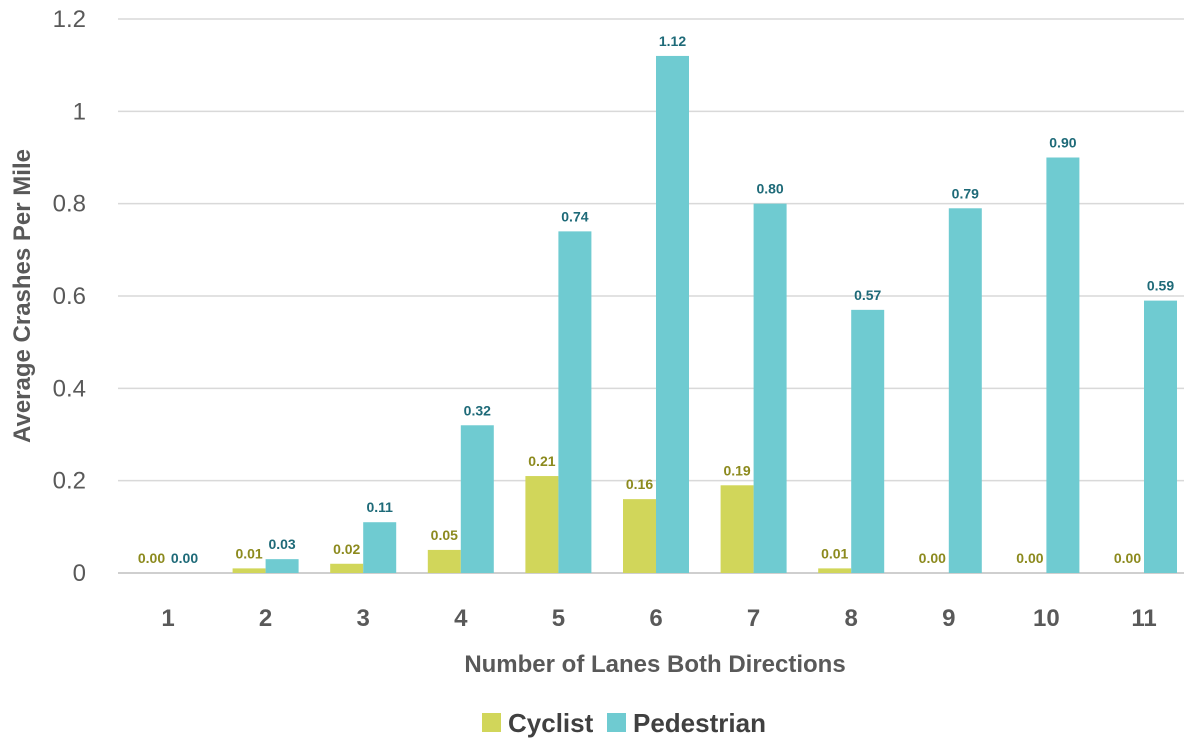  I want to click on data-label-cyclist-6: 0.16, so click(639, 484).